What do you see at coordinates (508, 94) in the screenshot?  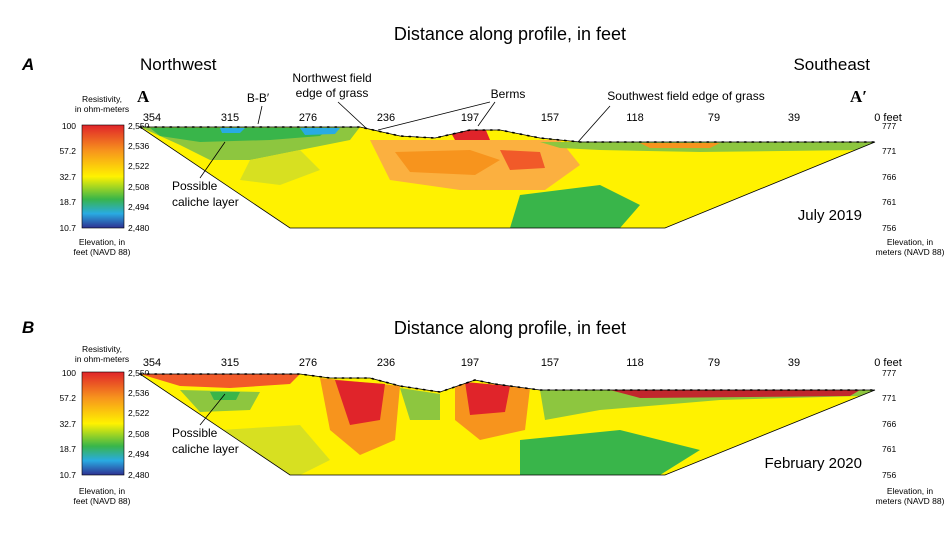 I see `annotation-berms: Berms` at bounding box center [508, 94].